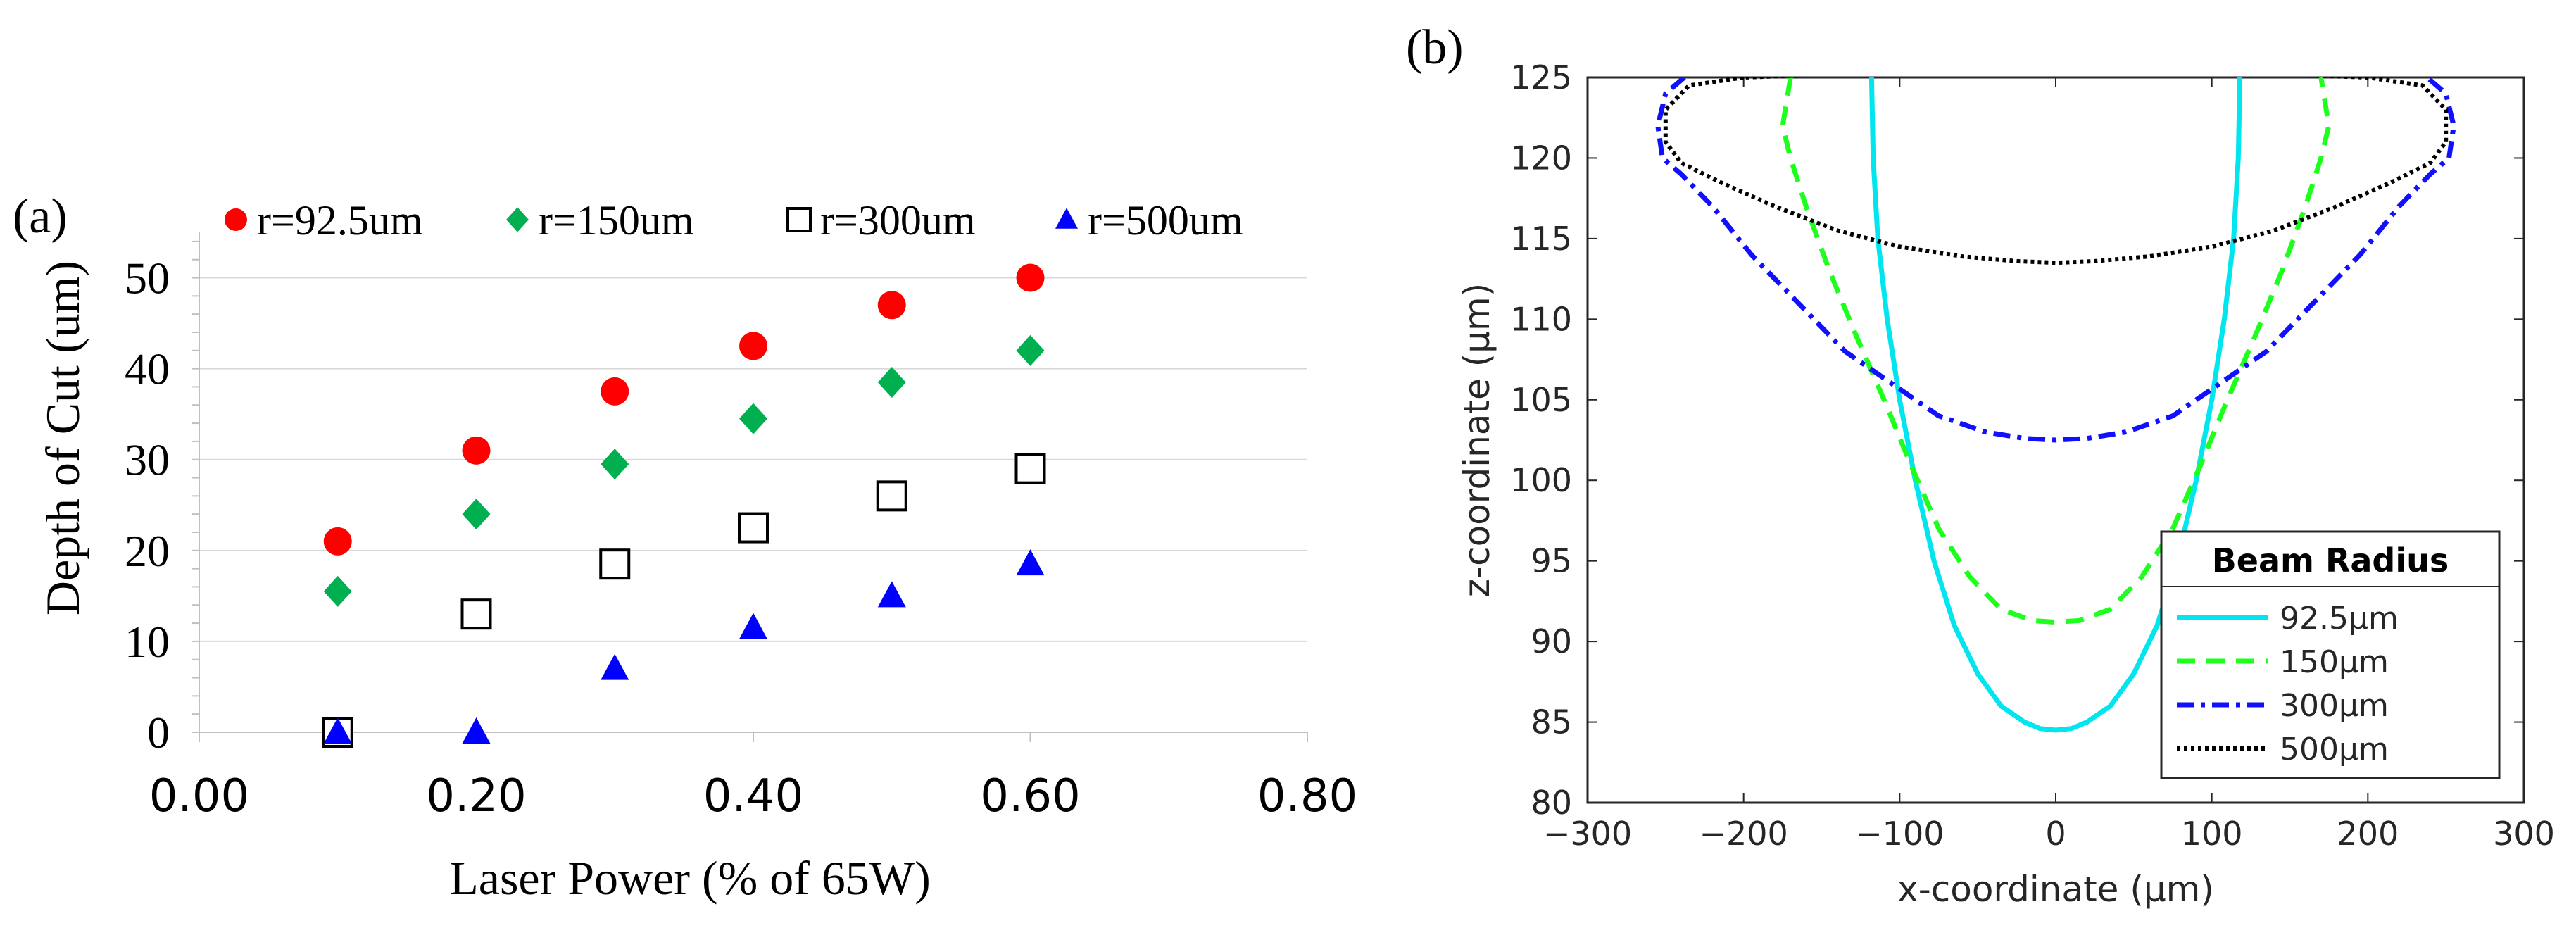 The image size is (2576, 928). Describe the element at coordinates (1030, 796) in the screenshot. I see `x-tick-label-a: 0.60` at that location.